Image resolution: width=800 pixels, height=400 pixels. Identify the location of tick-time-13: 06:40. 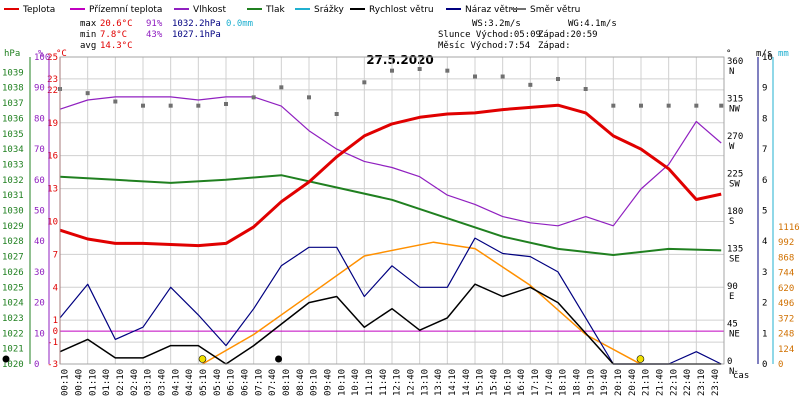
(246, 382).